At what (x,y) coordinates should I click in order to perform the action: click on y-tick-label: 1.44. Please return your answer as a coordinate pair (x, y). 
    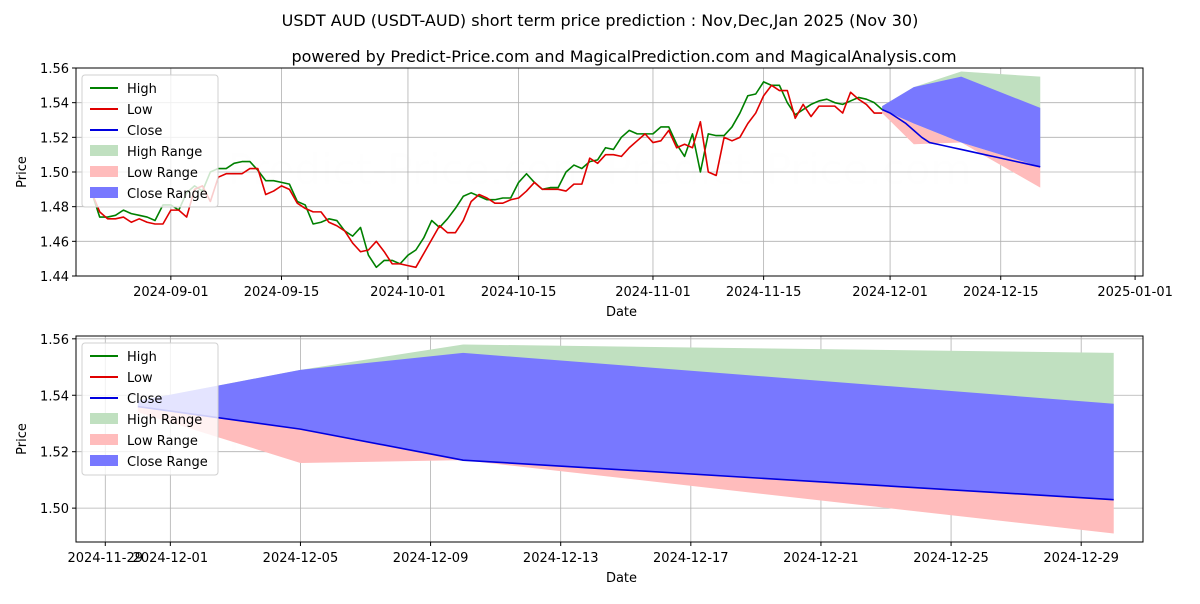
    Looking at the image, I should click on (54, 277).